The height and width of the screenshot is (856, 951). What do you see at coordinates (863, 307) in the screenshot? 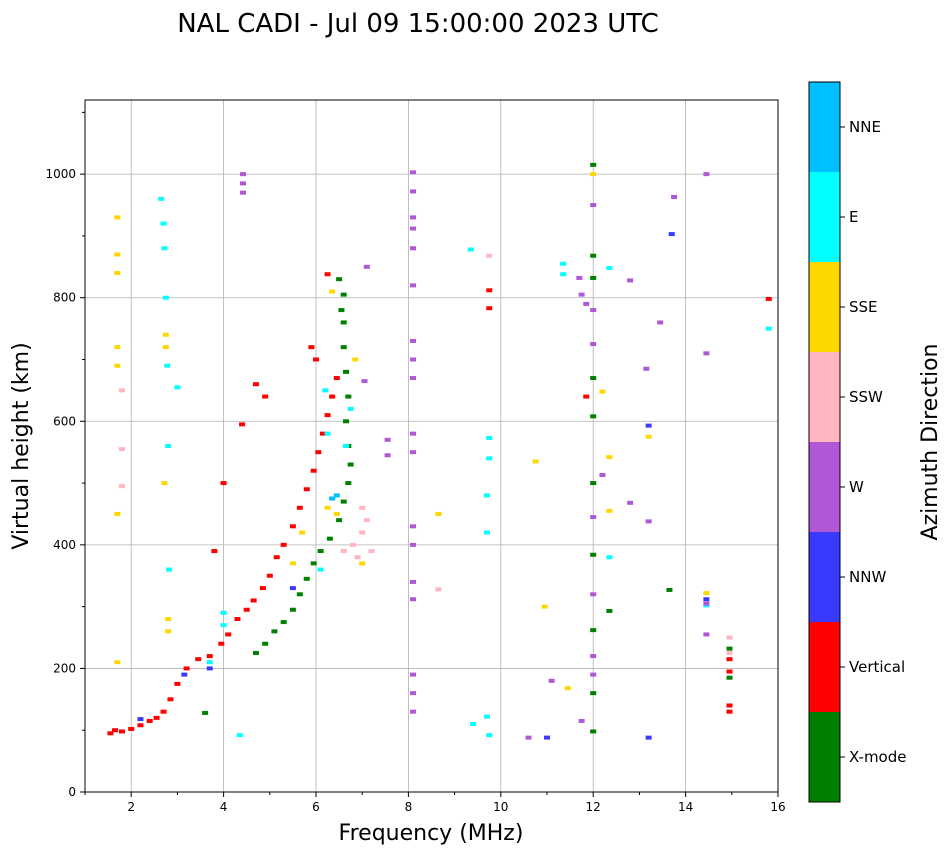
I see `colorbar-label: SSE` at bounding box center [863, 307].